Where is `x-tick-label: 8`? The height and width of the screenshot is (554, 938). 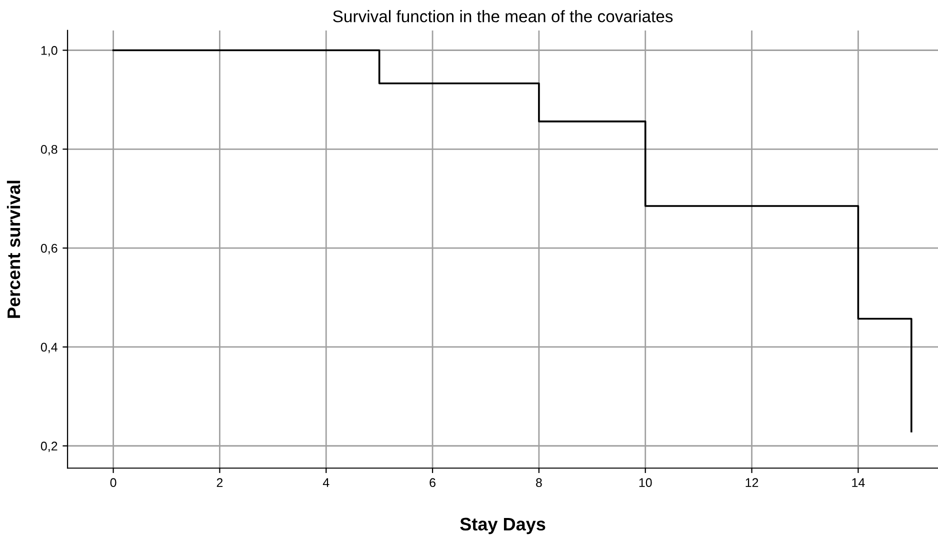
x-tick-label: 8 is located at coordinates (539, 483).